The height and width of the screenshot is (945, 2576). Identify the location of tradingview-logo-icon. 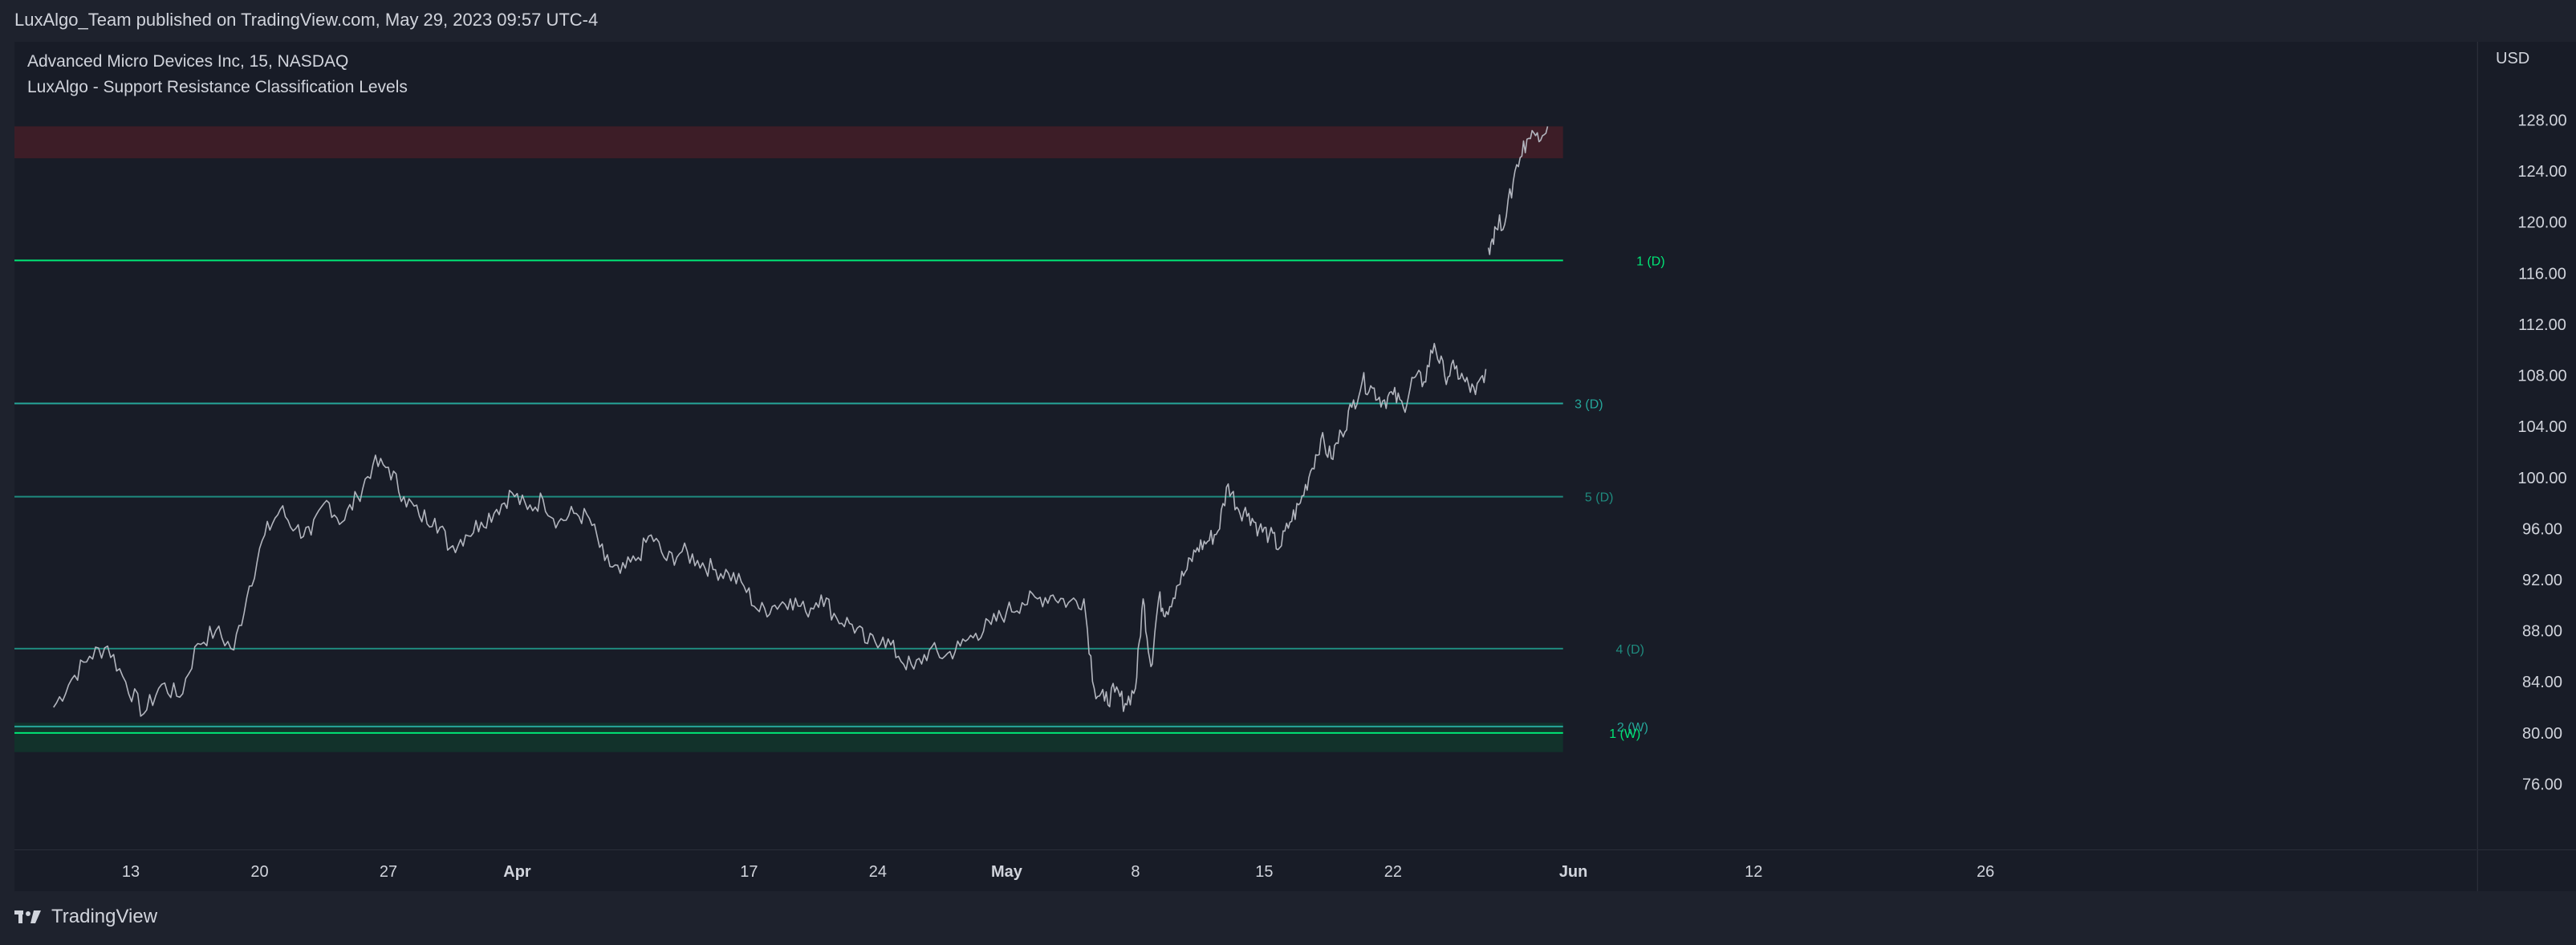
(27, 916).